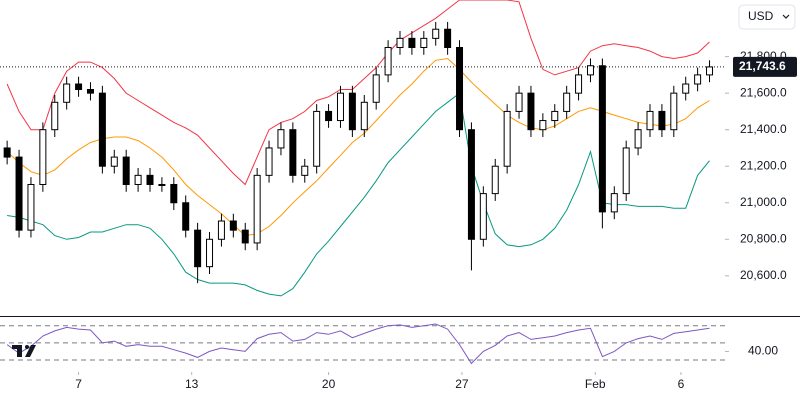 This screenshot has height=400, width=800. Describe the element at coordinates (786, 16) in the screenshot. I see `dropdown-arrow` at that location.